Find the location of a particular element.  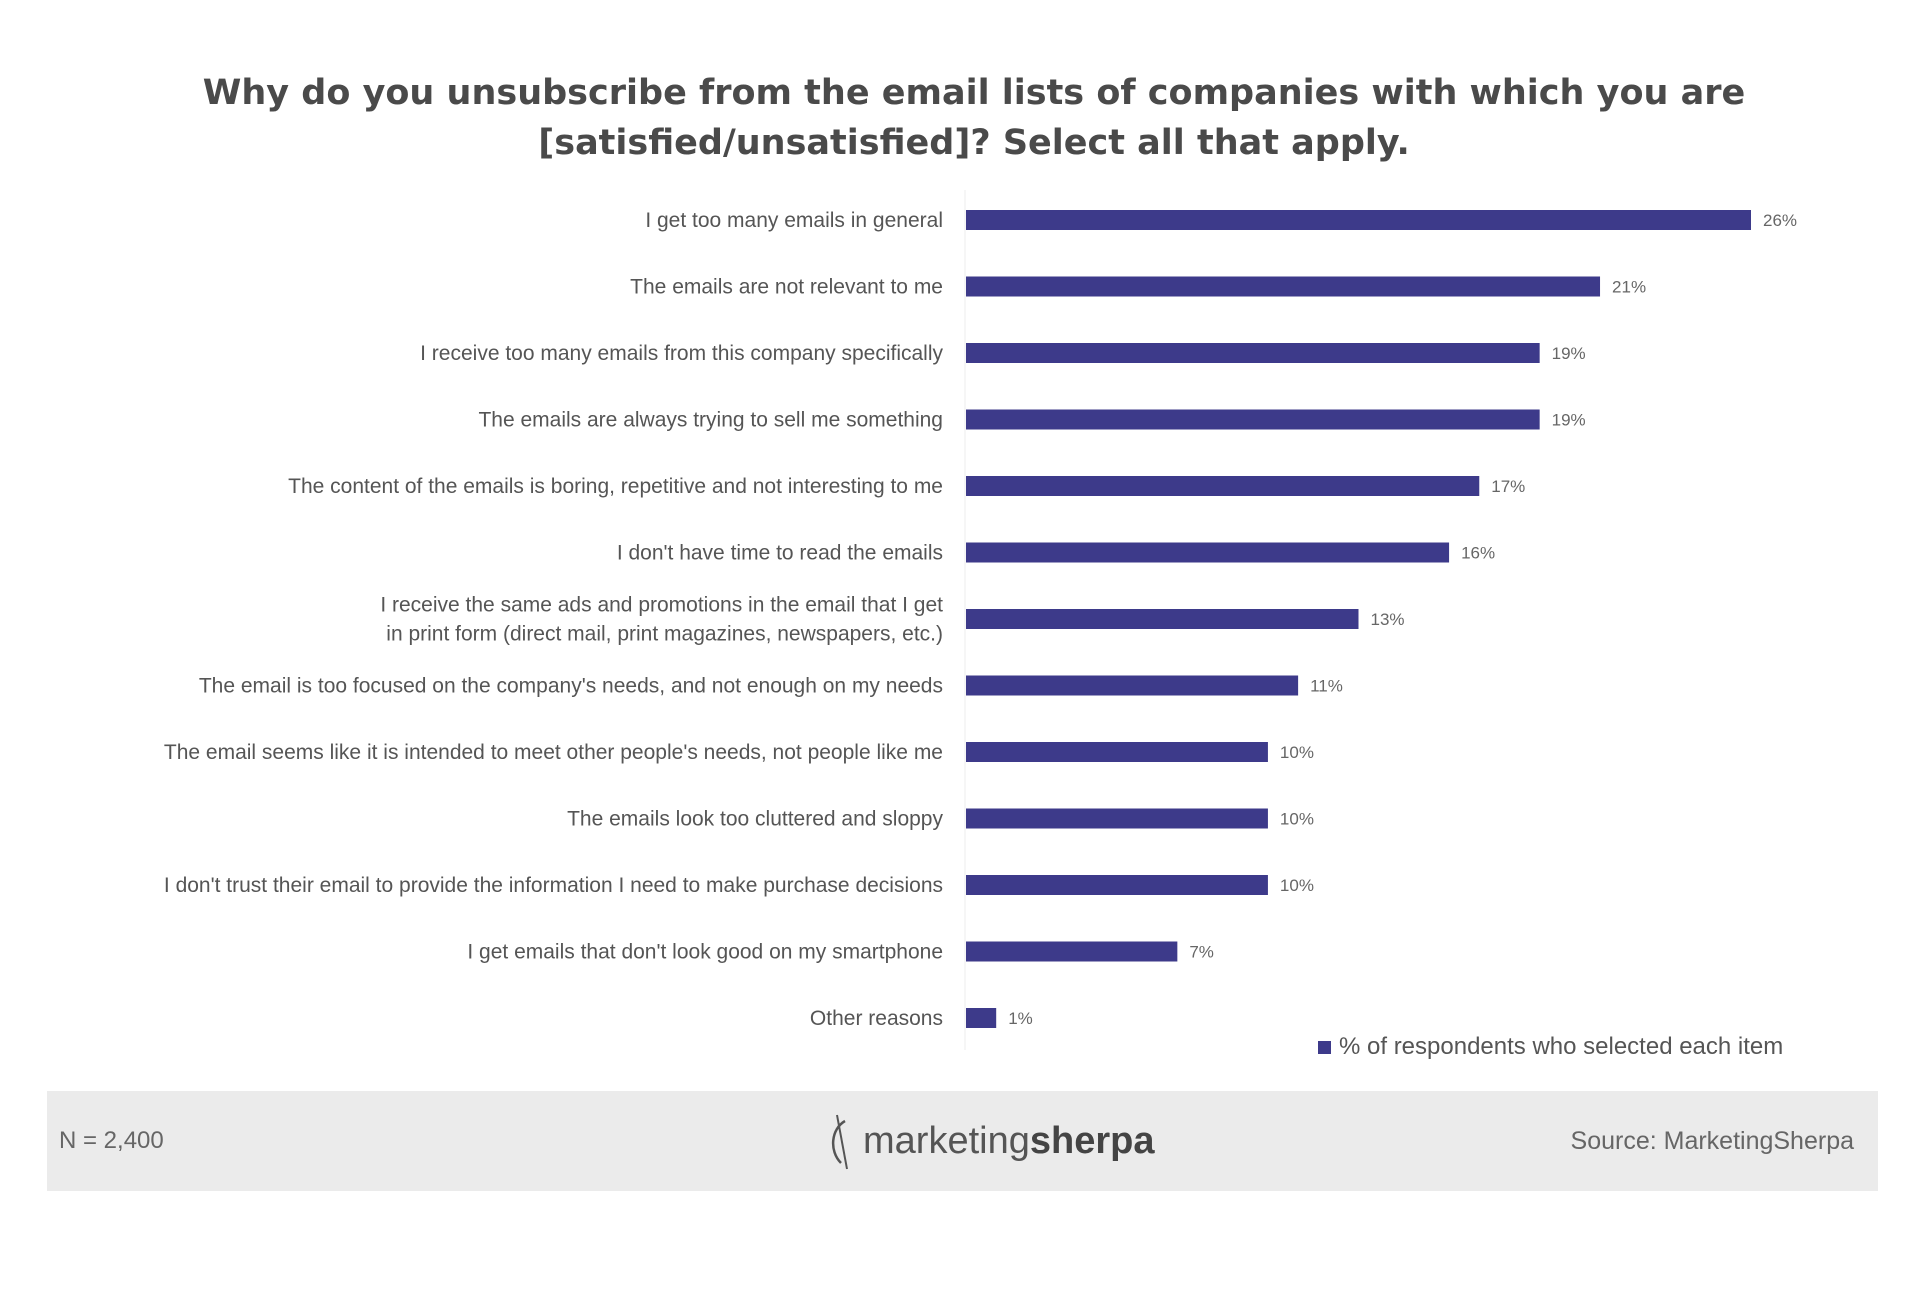

marketingsherpa-logo: marketing sherpa is located at coordinates (988, 1141).